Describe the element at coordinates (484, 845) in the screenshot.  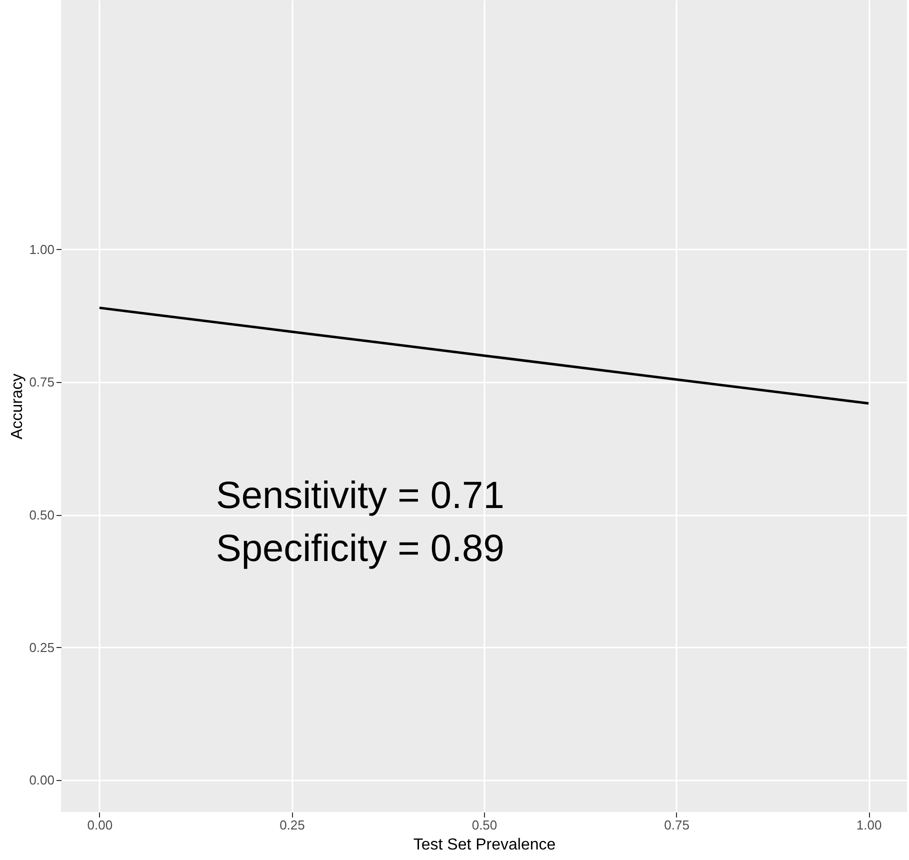
I see `x-axis-title: Test Set Prevalence` at that location.